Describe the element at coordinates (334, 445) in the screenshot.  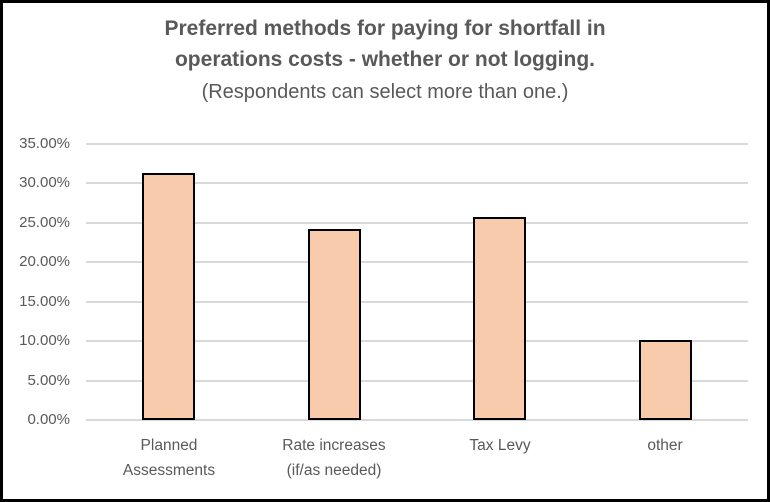
I see `x-axis-category-label-line: Rate increases` at that location.